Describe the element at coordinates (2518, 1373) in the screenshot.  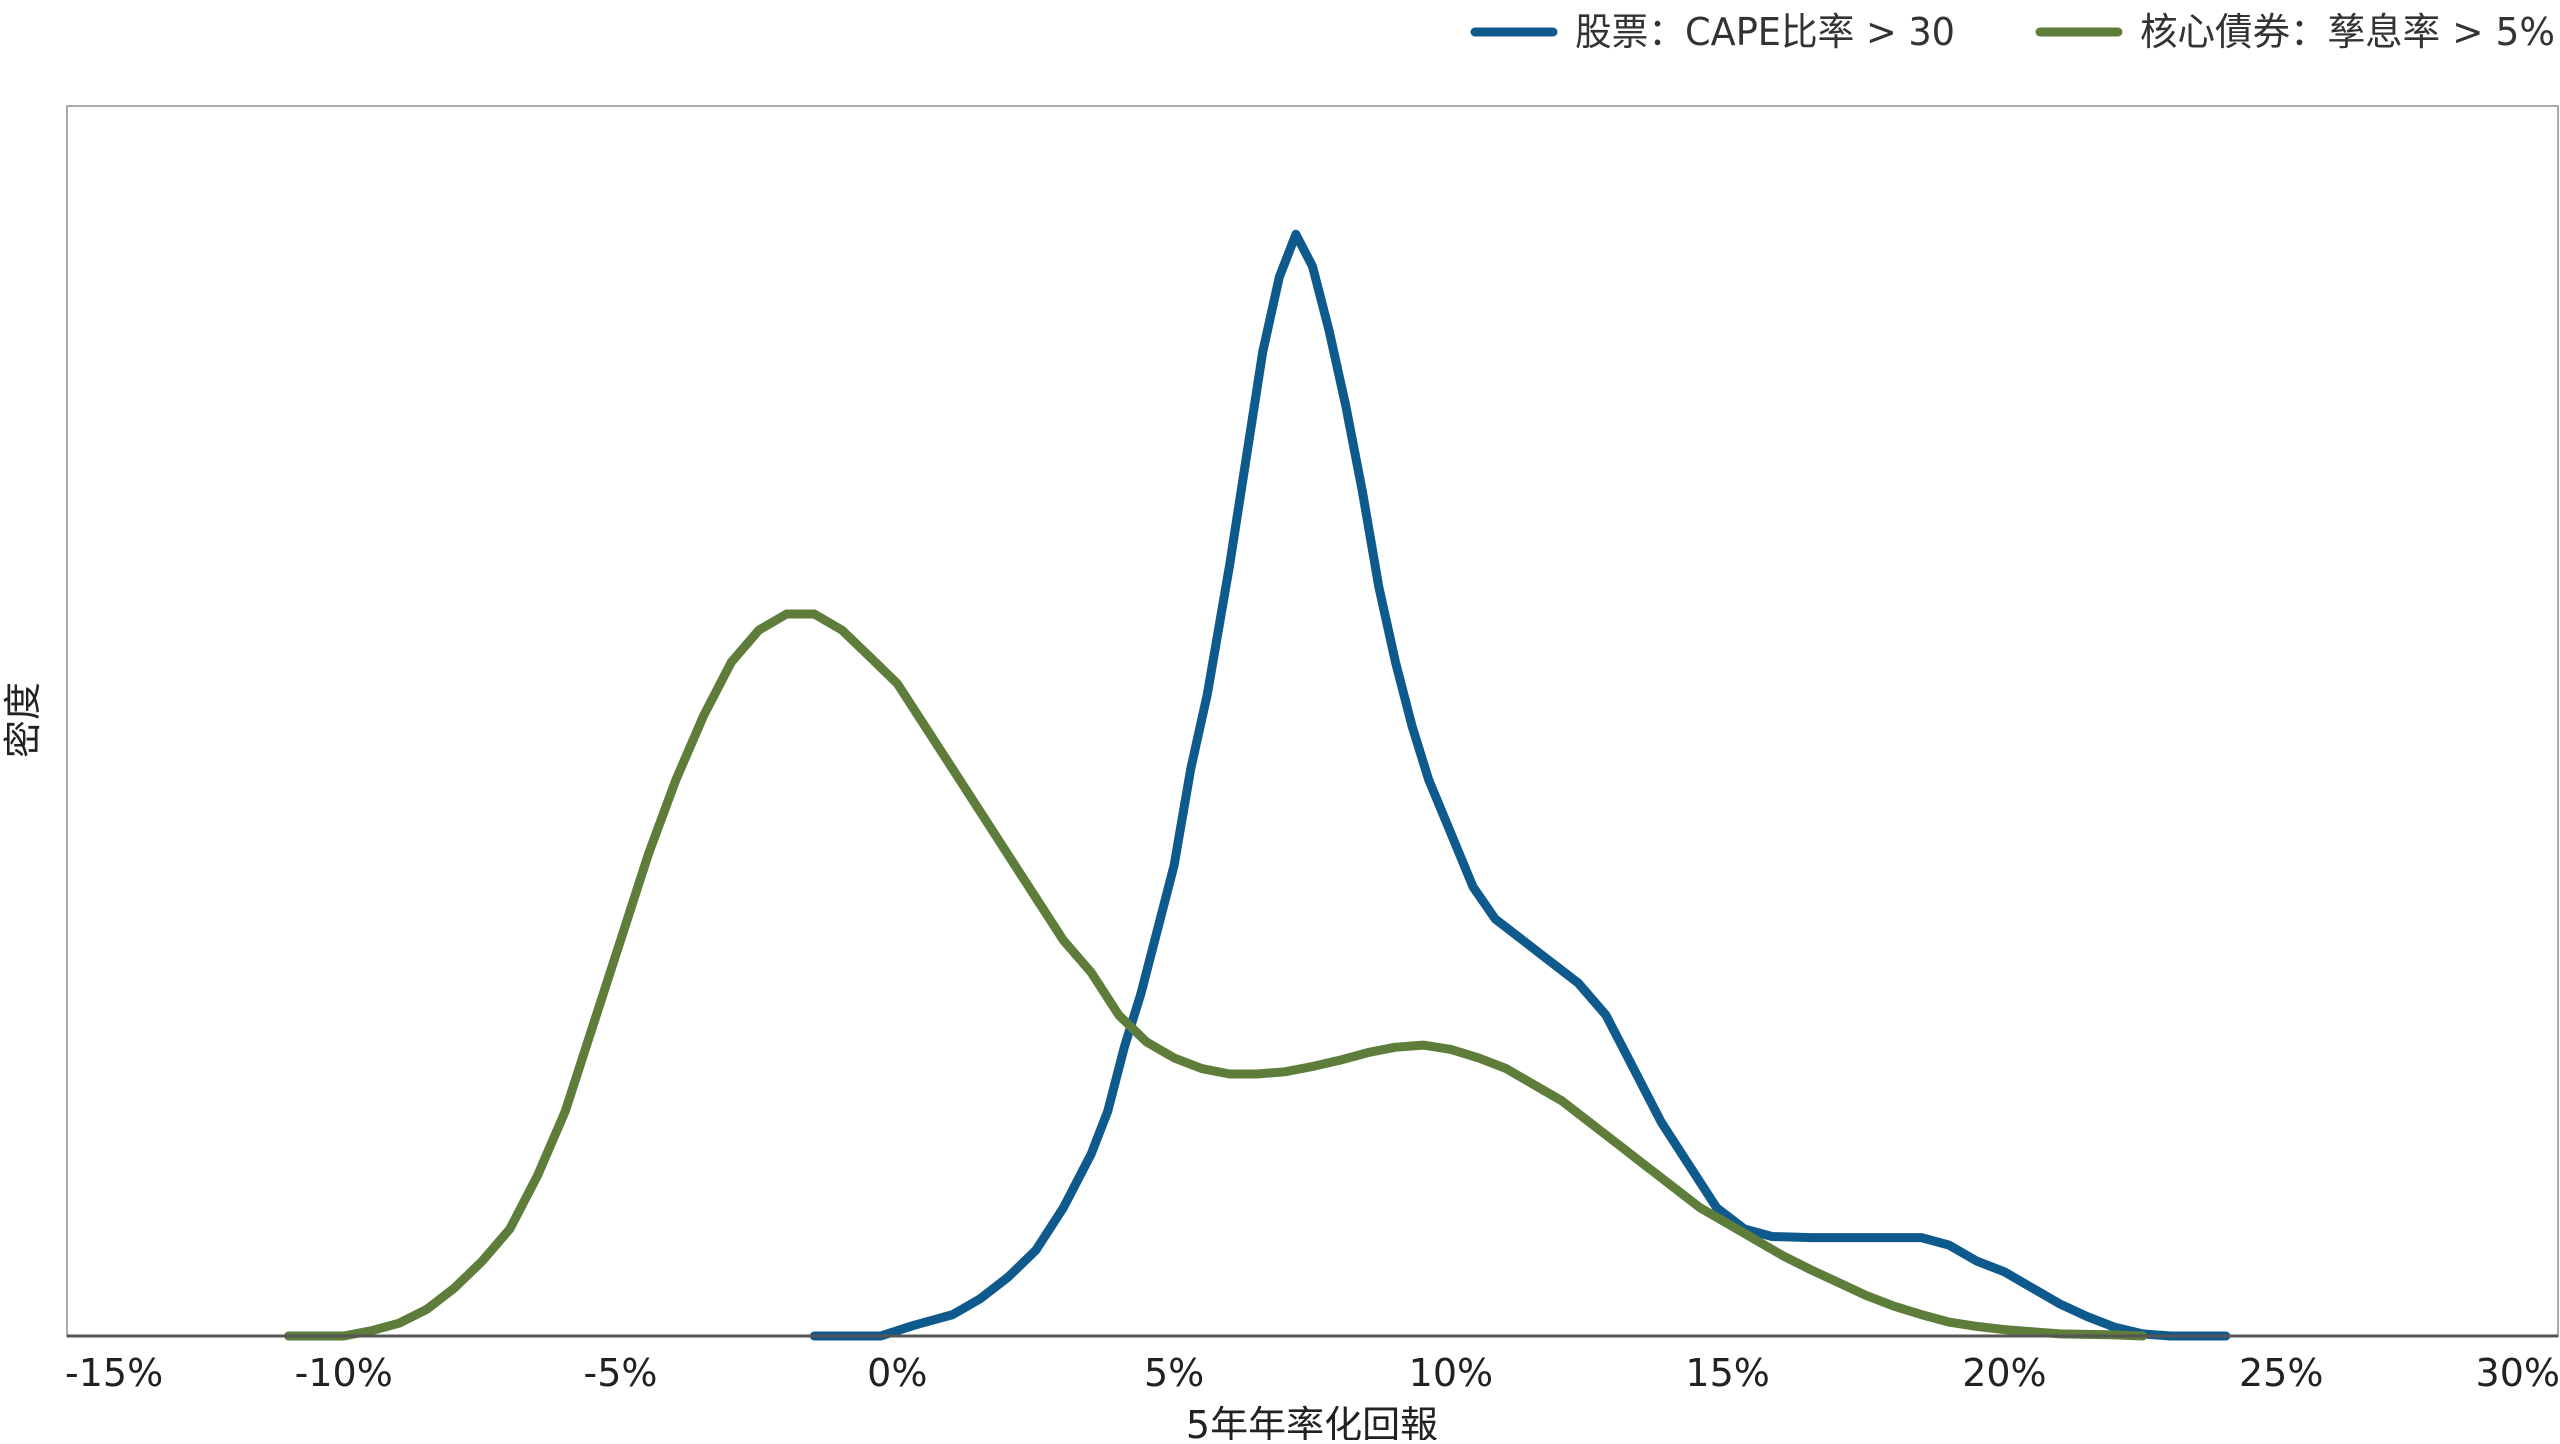
I see `x-tick-label: 30%` at that location.